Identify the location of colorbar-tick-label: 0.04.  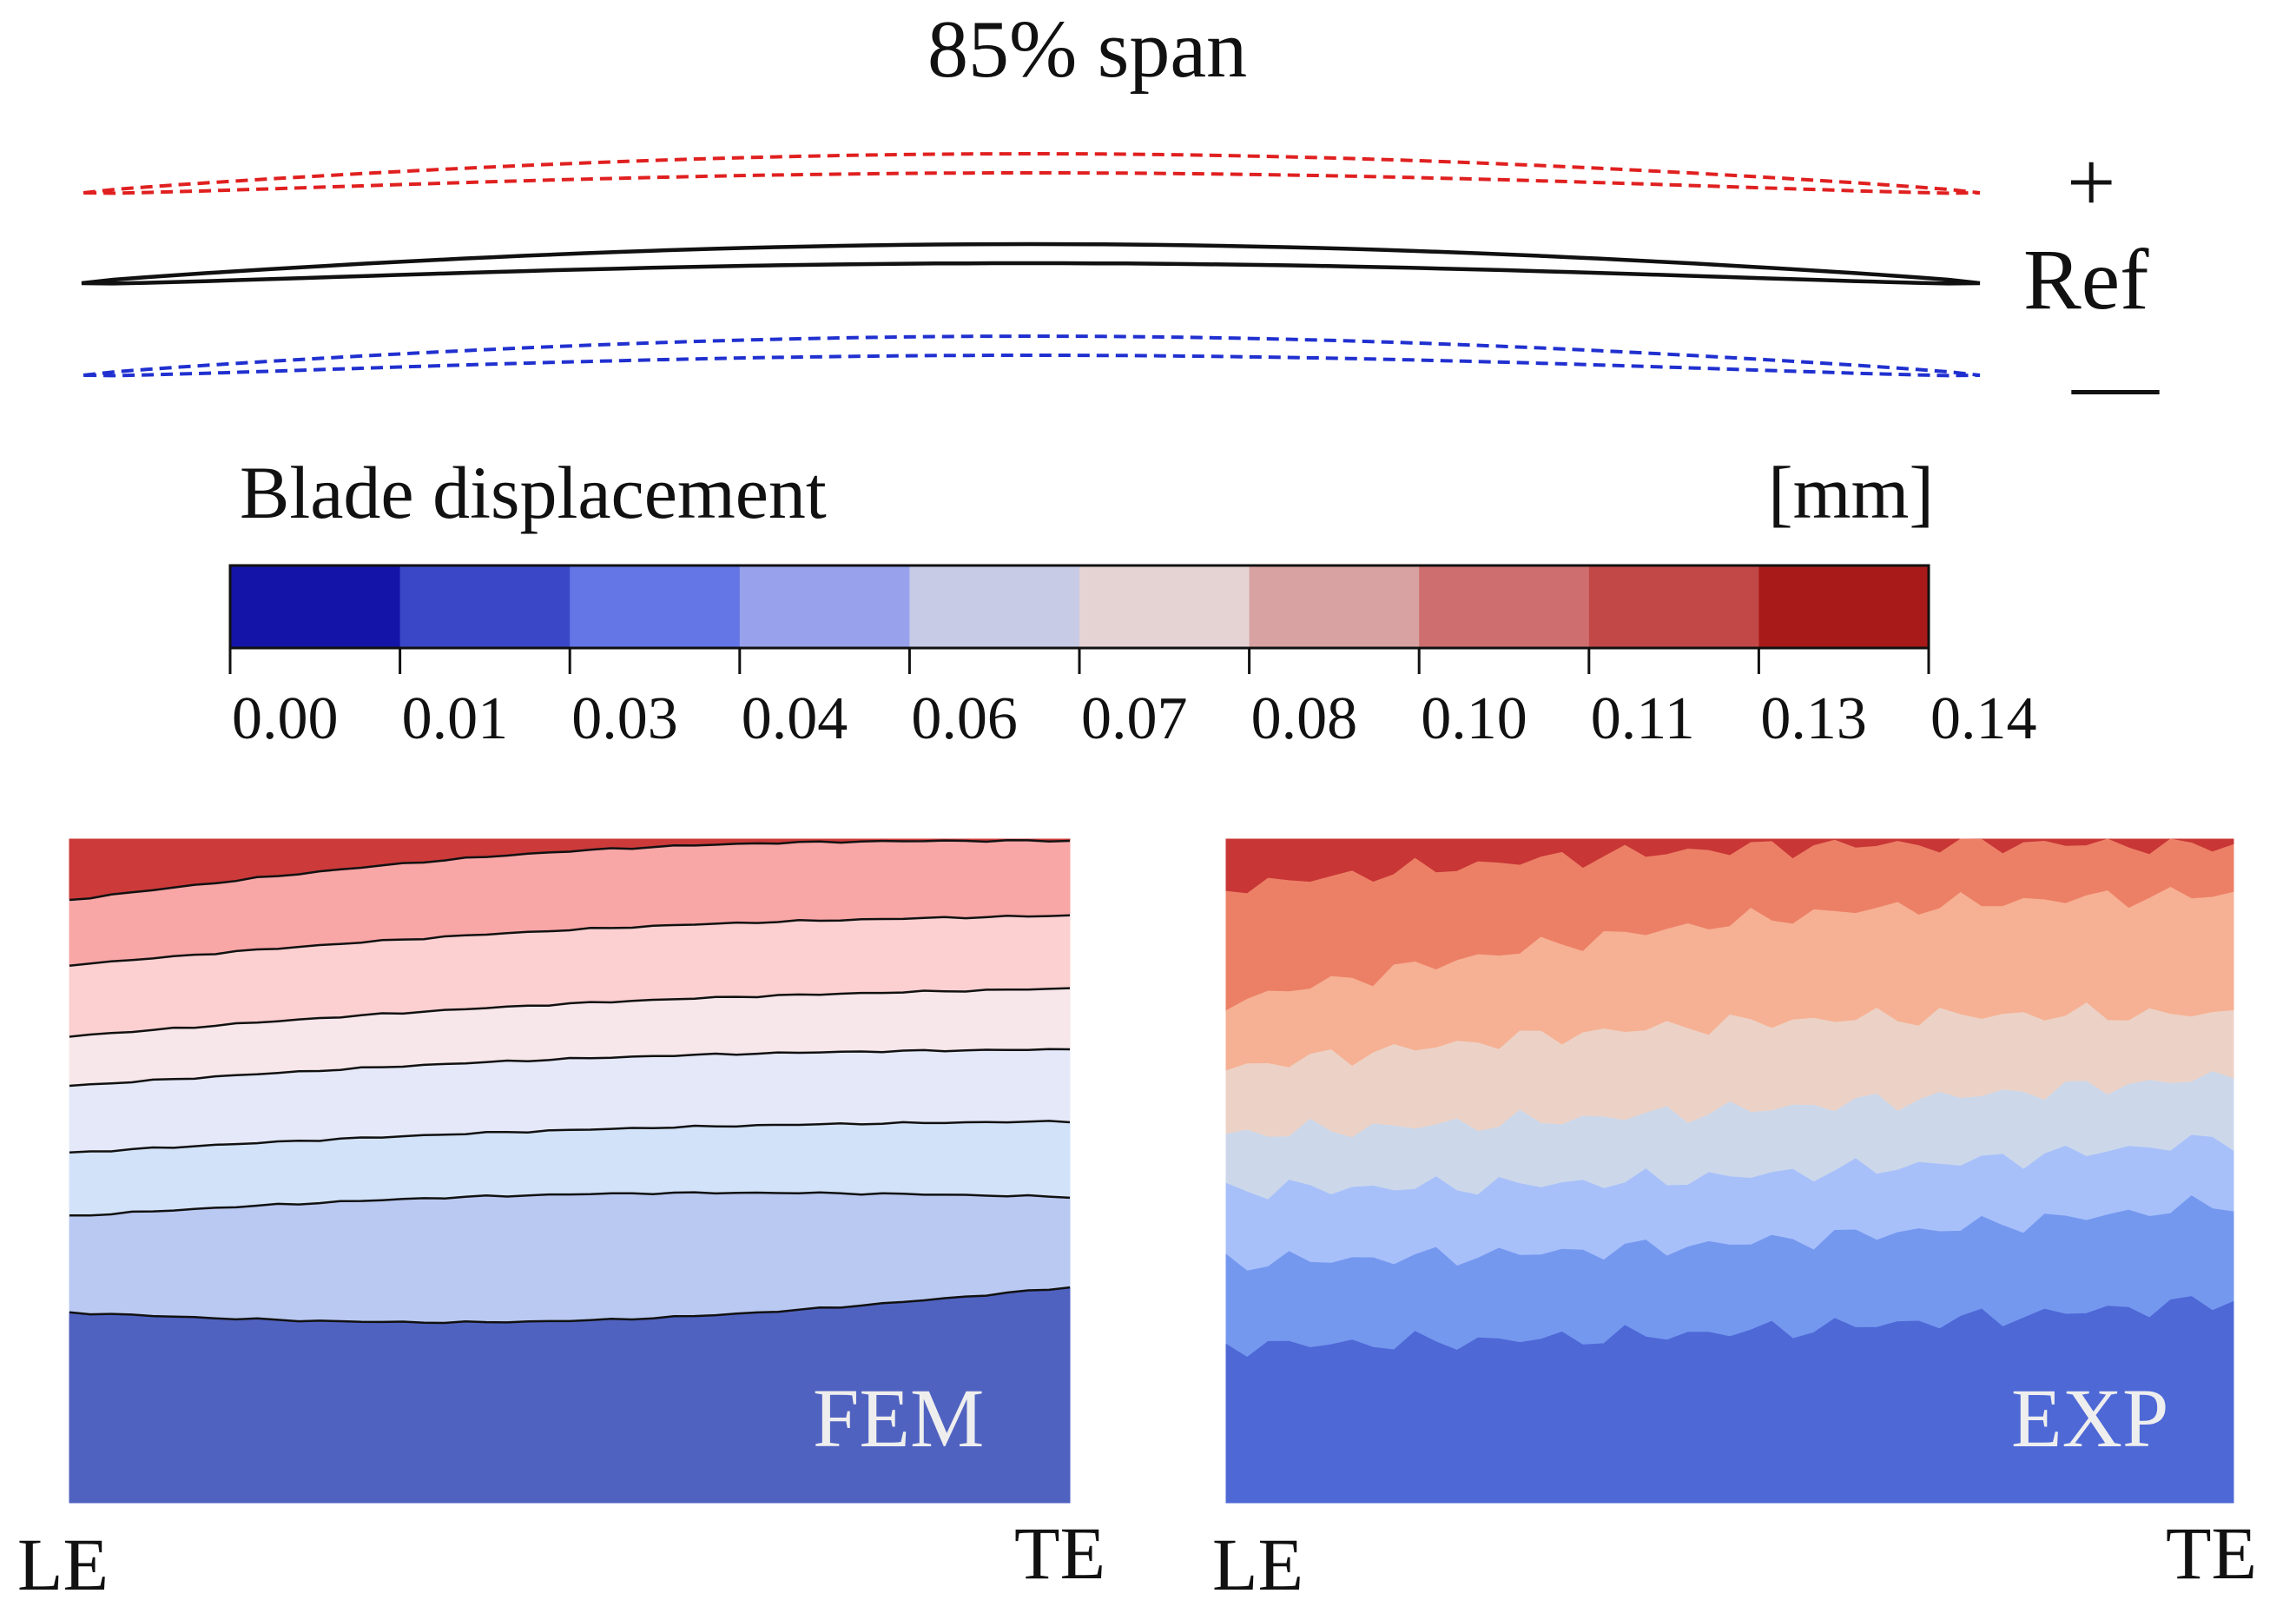
(794, 718).